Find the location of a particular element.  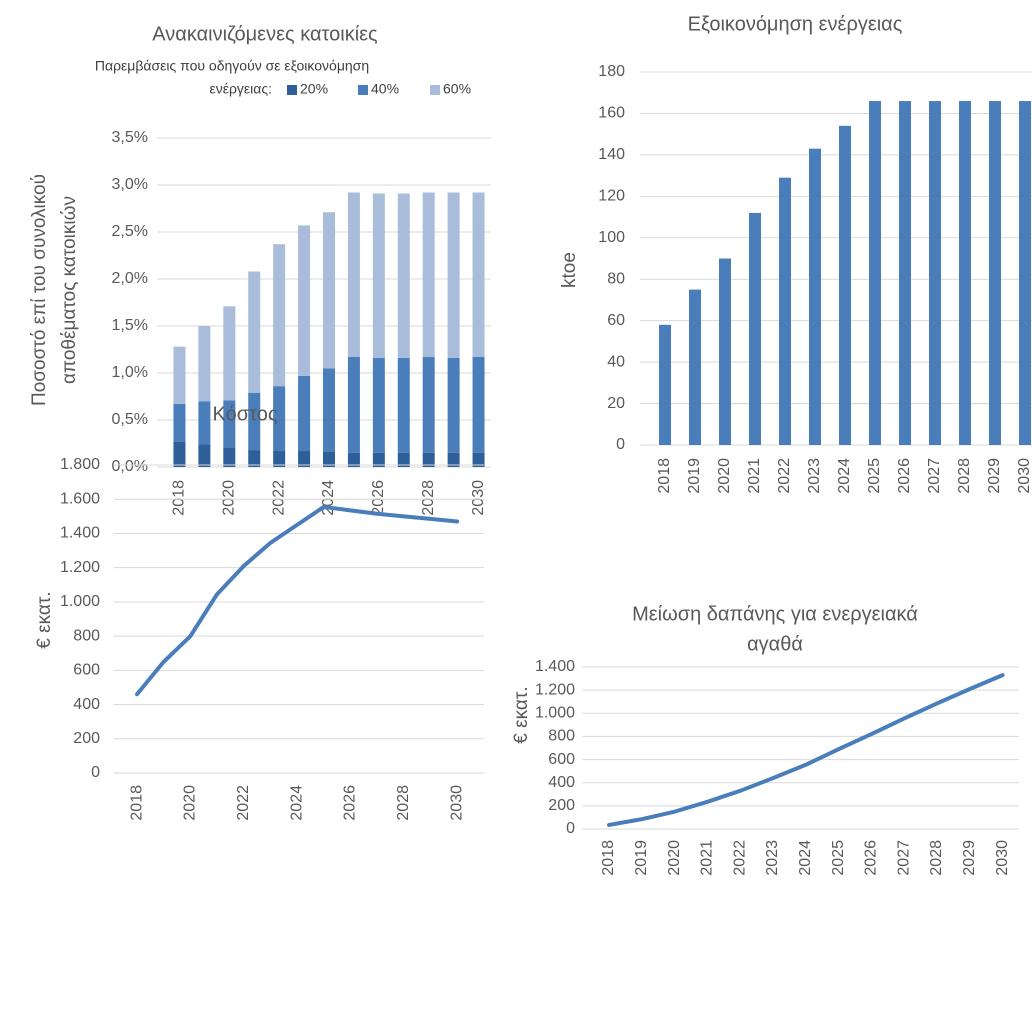

legend-title: Παρεμβάσεις που οδηγούν σε εξοικονόμηση is located at coordinates (232, 66).